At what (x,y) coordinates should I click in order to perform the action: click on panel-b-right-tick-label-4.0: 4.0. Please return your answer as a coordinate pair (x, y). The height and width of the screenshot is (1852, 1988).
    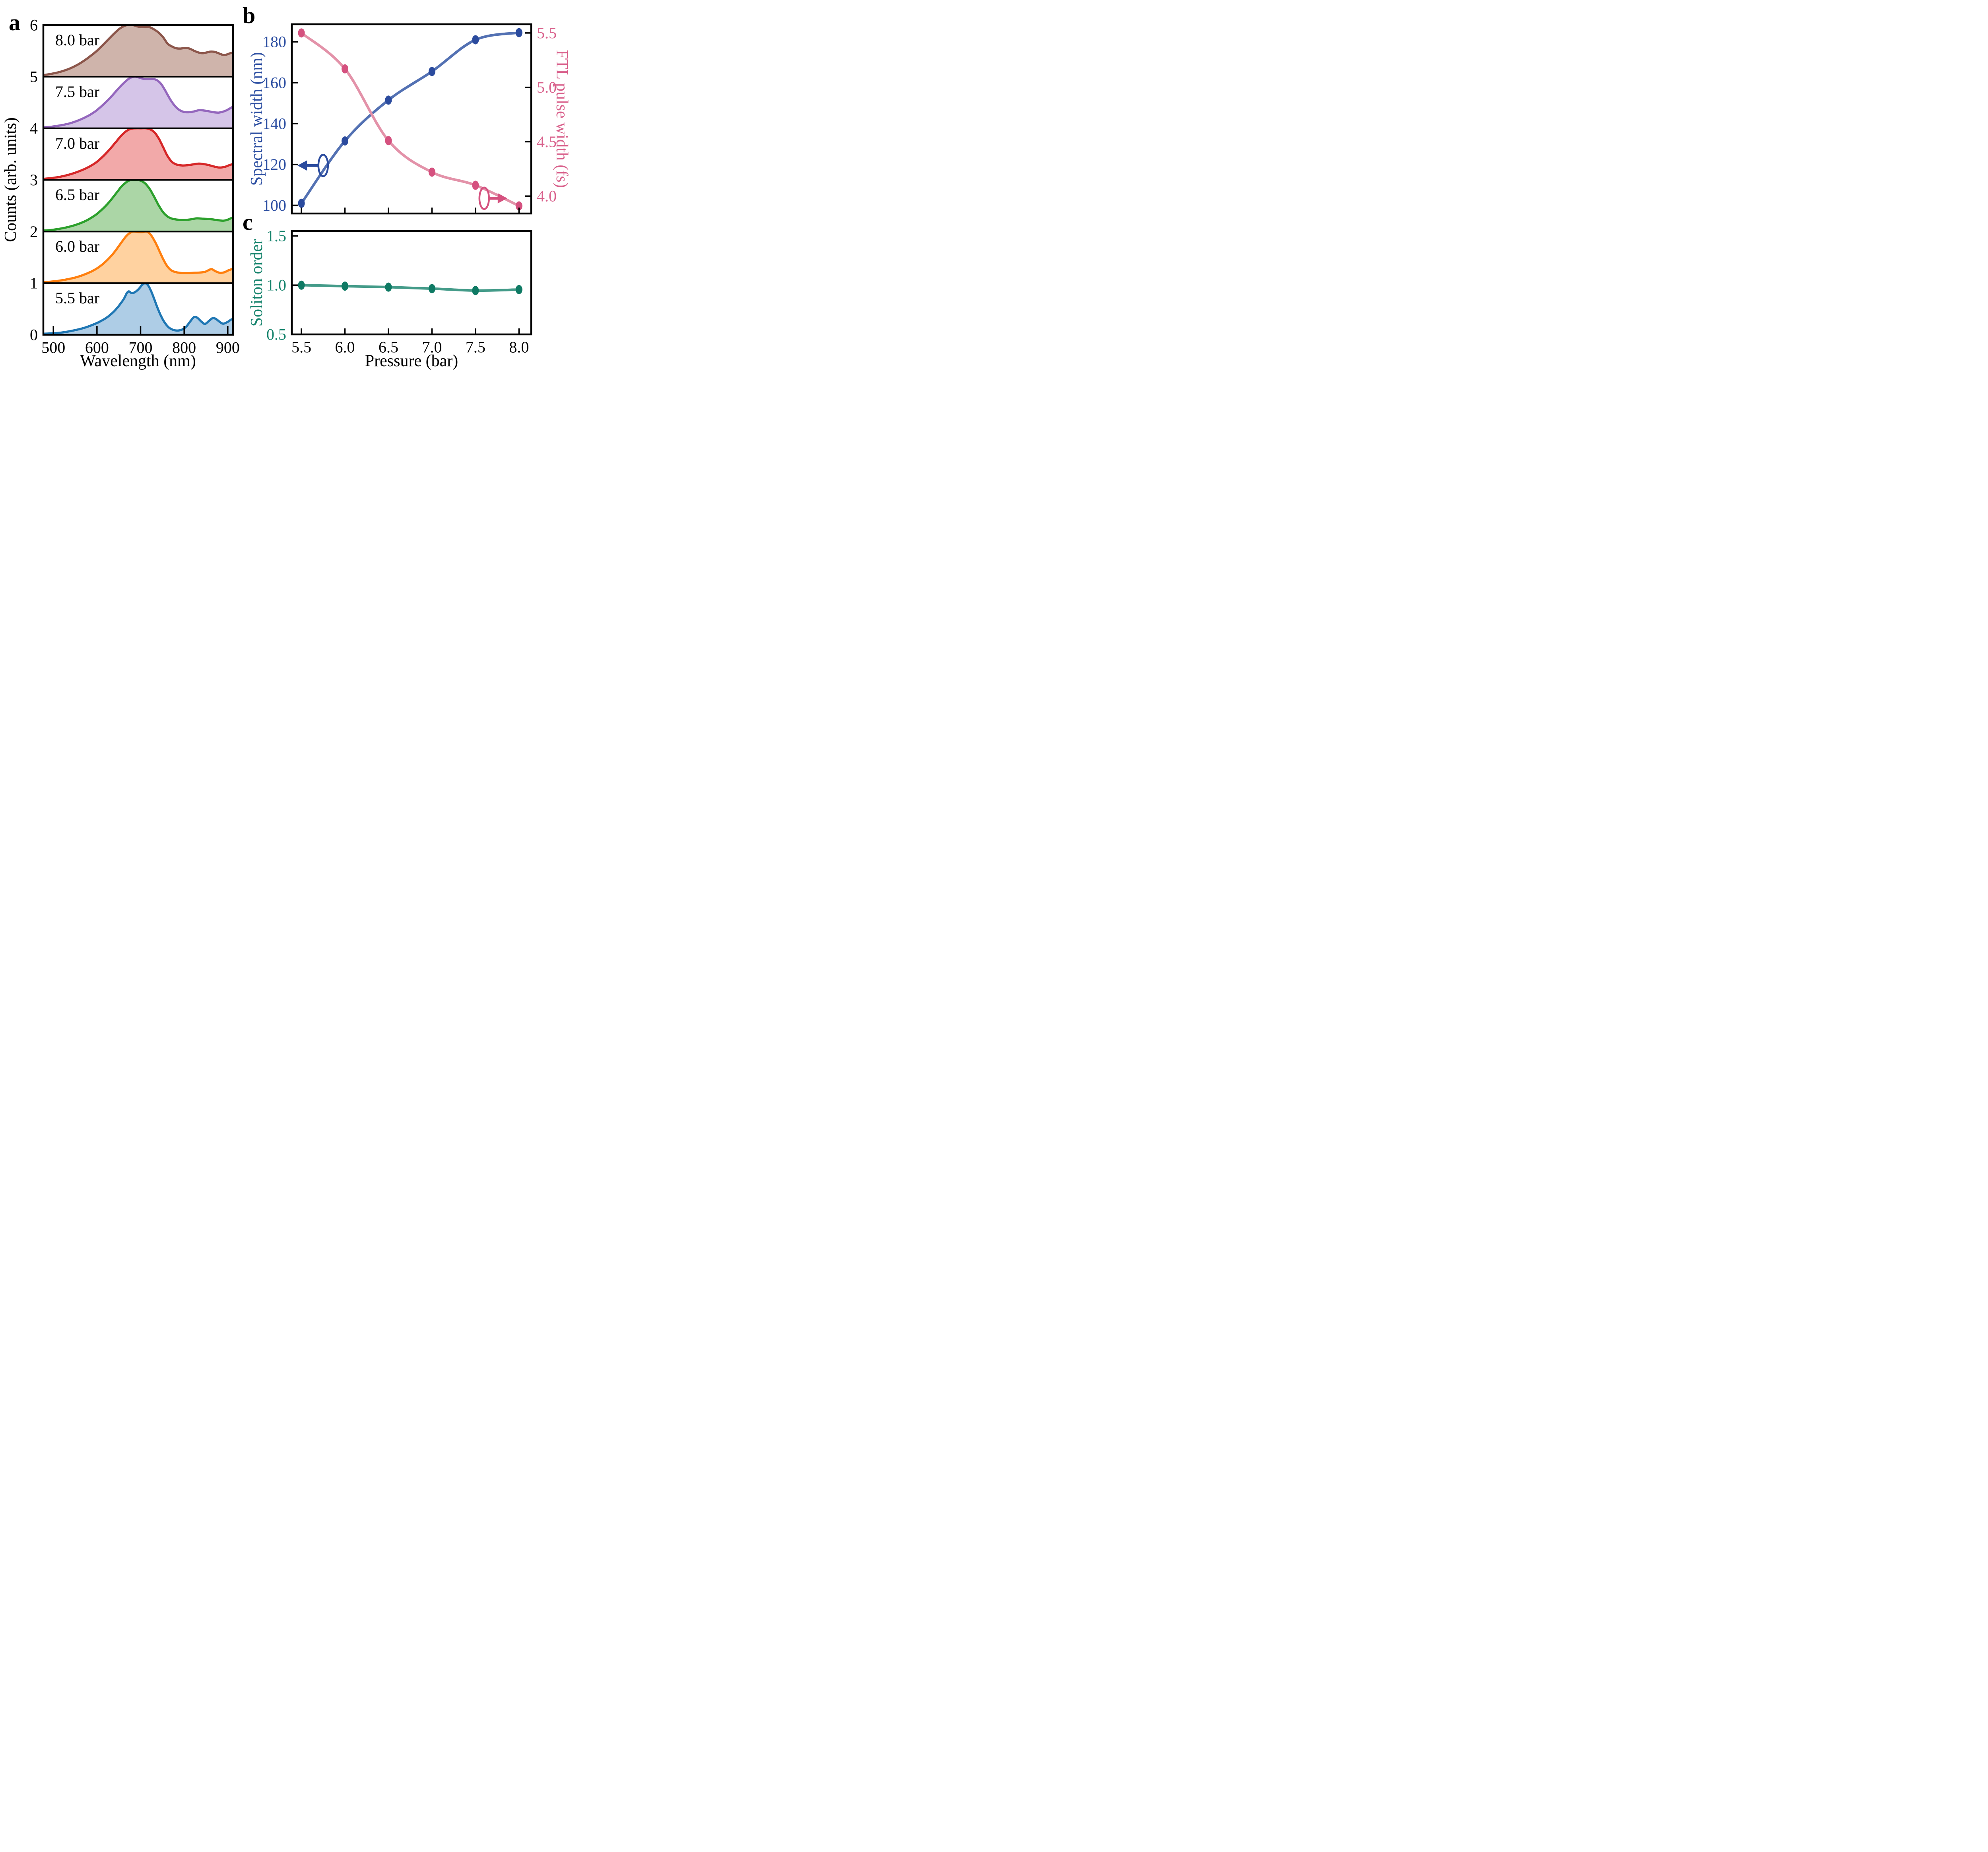
    Looking at the image, I should click on (547, 196).